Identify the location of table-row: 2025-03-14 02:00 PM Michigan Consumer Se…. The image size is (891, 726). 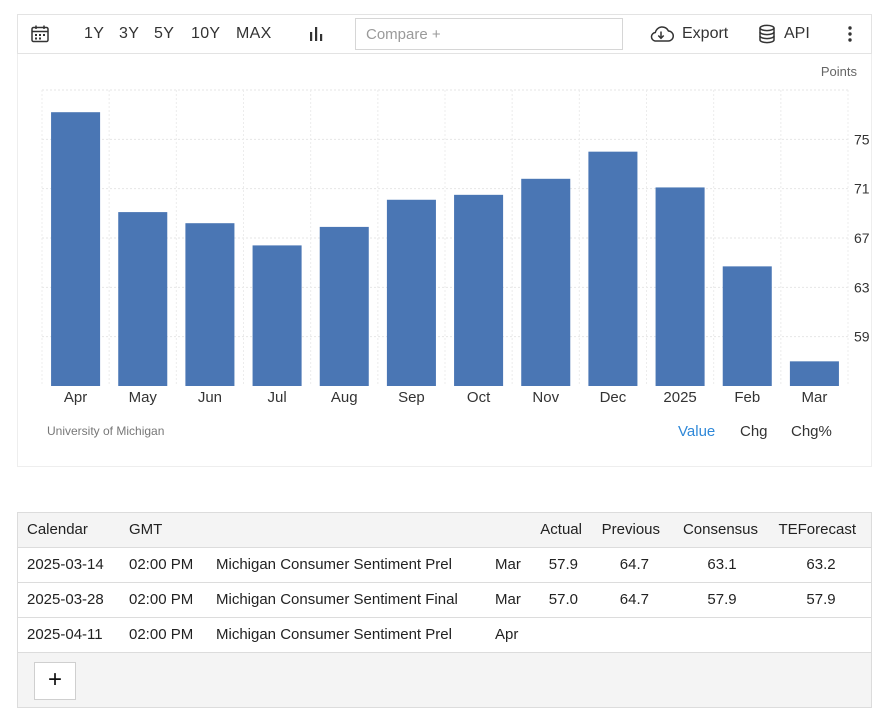
(444, 565).